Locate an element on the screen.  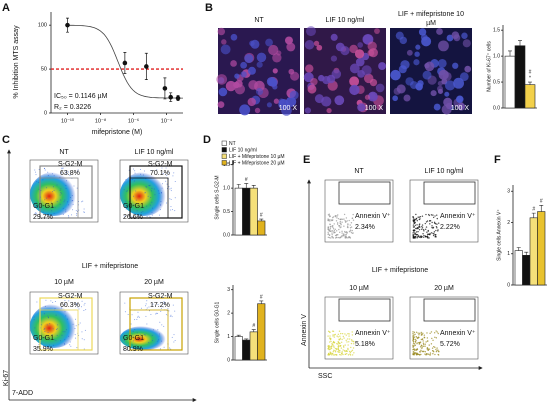
x-tick-label: 10⁻¹⁰ is located at coordinates (68, 120).